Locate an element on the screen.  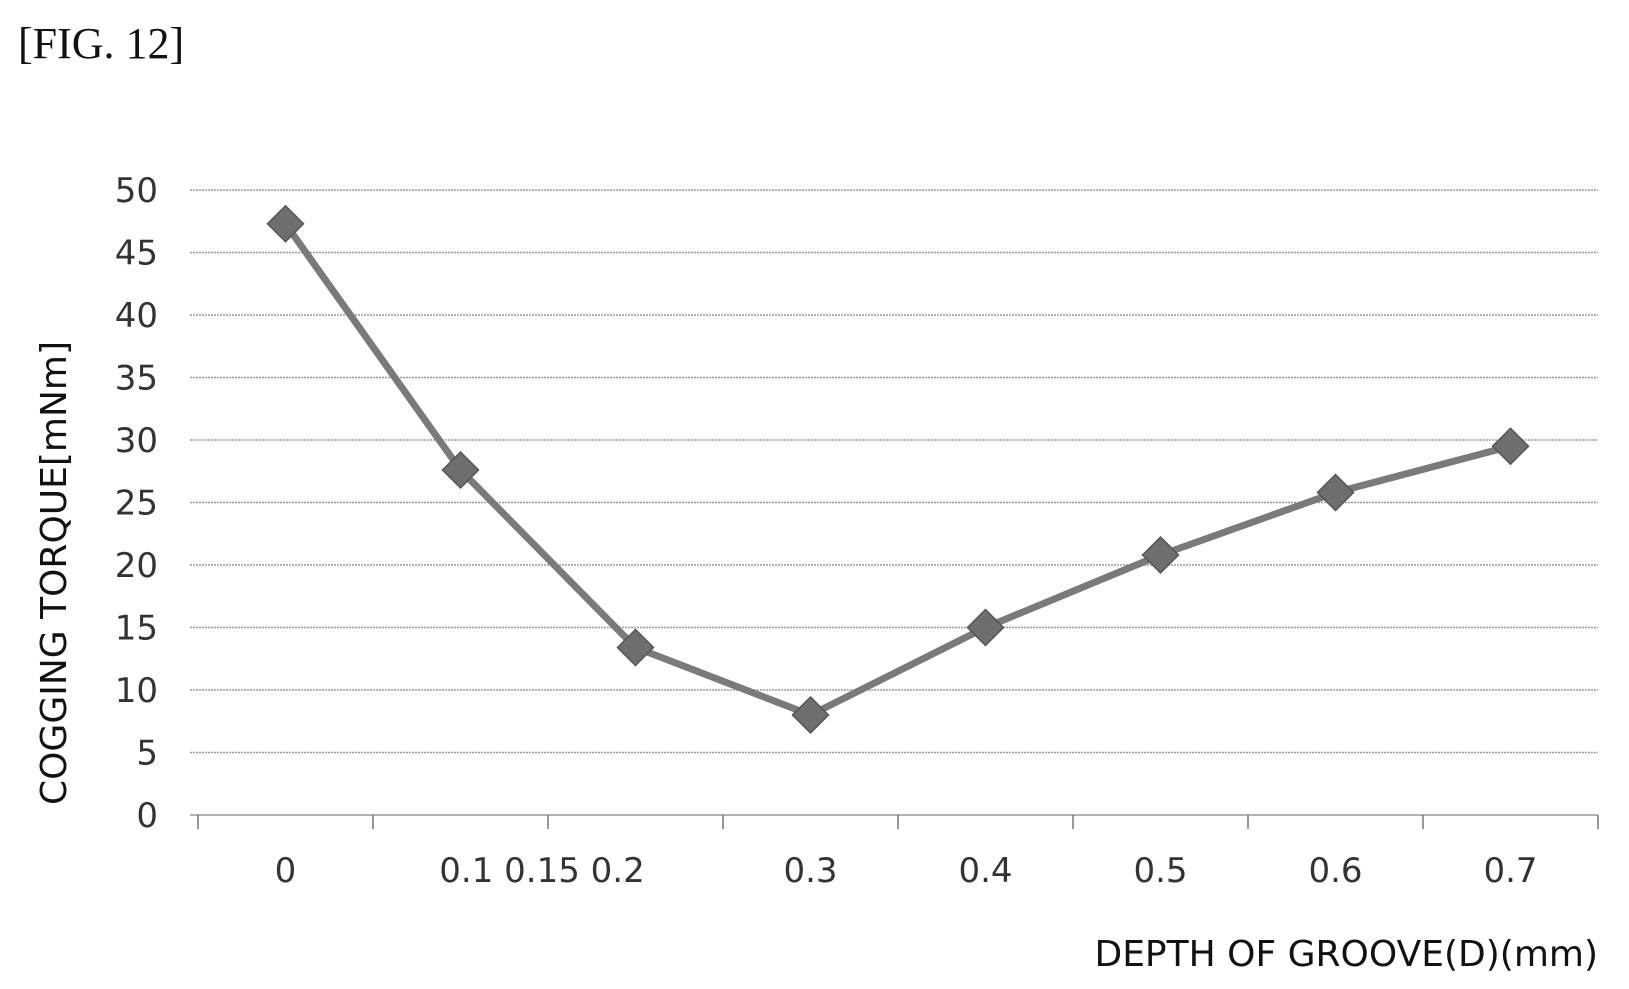
y-tick-label: 45 is located at coordinates (136, 254).